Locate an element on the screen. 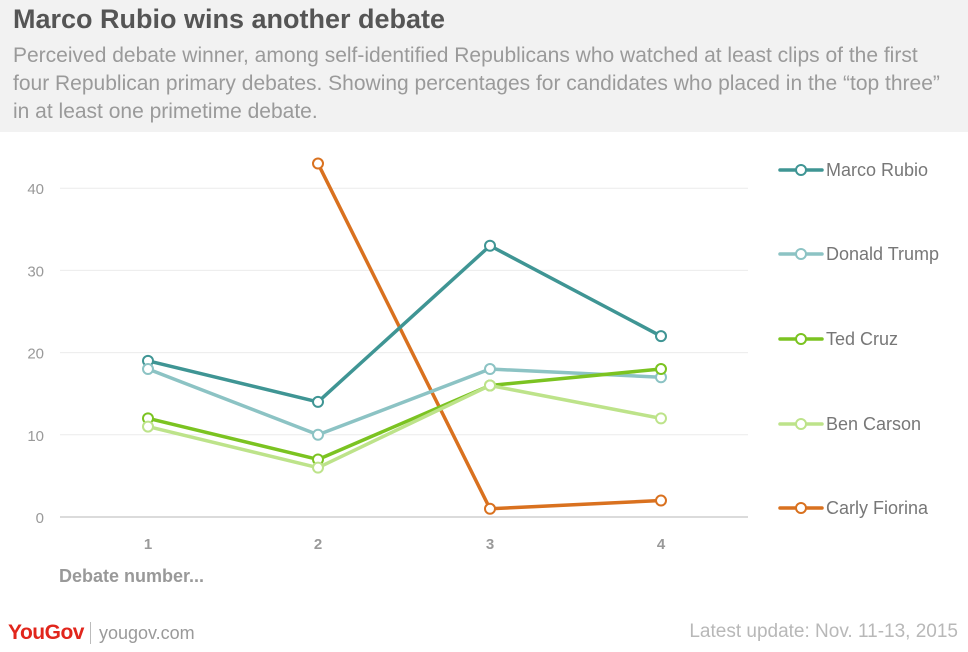  x-axis-ticks: 1 2 3 4 is located at coordinates (405, 544).